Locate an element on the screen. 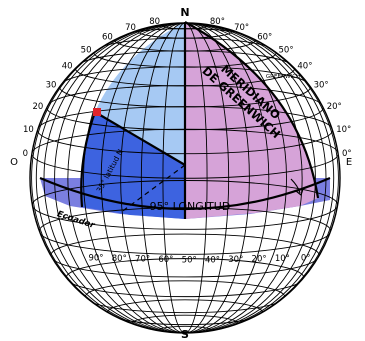 This screenshot has height=341, width=365. north-label: N is located at coordinates (184, 12).